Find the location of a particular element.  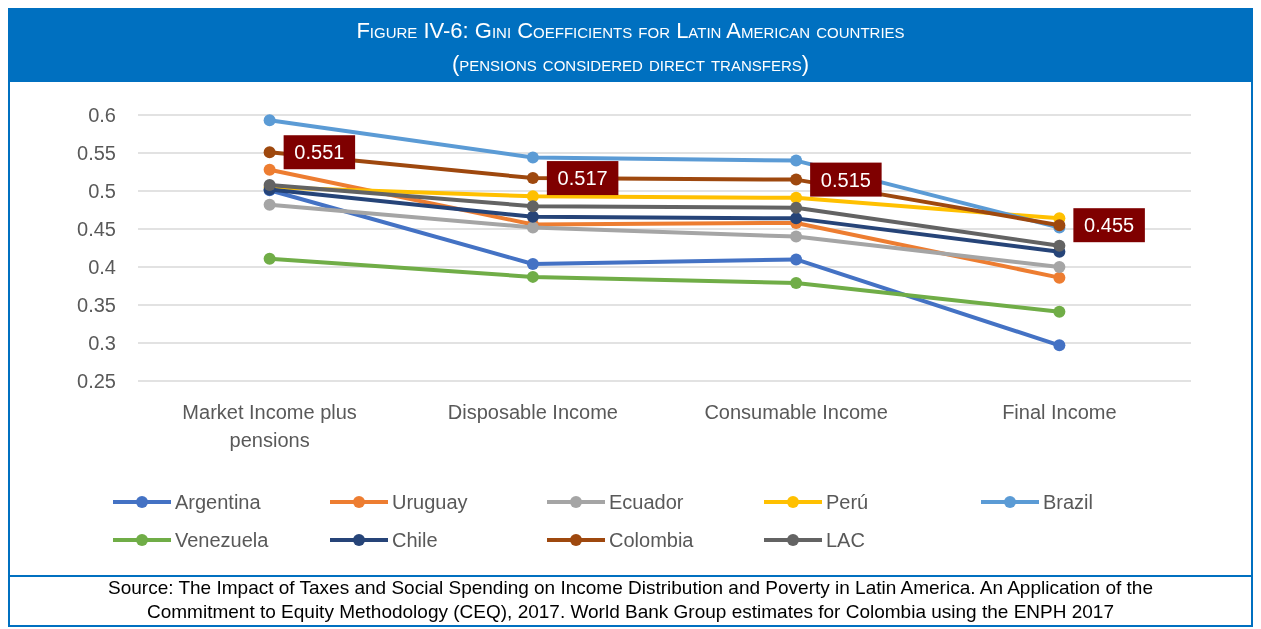

chart-title: Figure IV-6: Gini Coefficients for Latin American countries is located at coordinates (630, 30).